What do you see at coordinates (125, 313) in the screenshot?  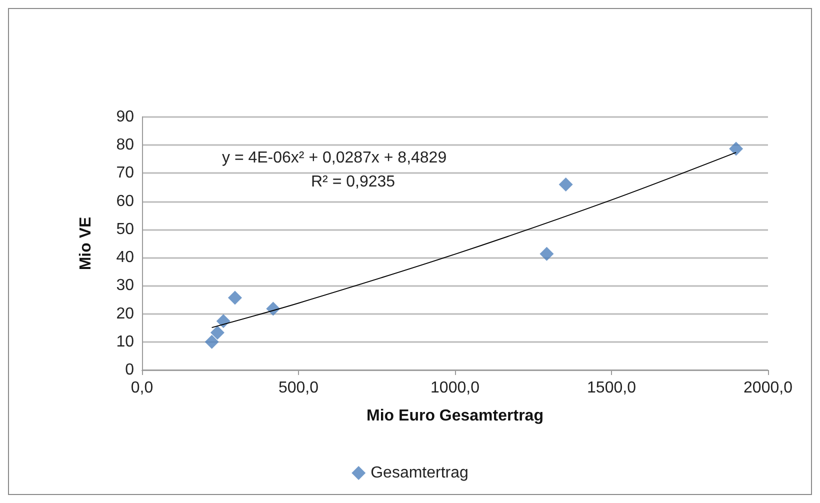 I see `y-tick-label: 20` at bounding box center [125, 313].